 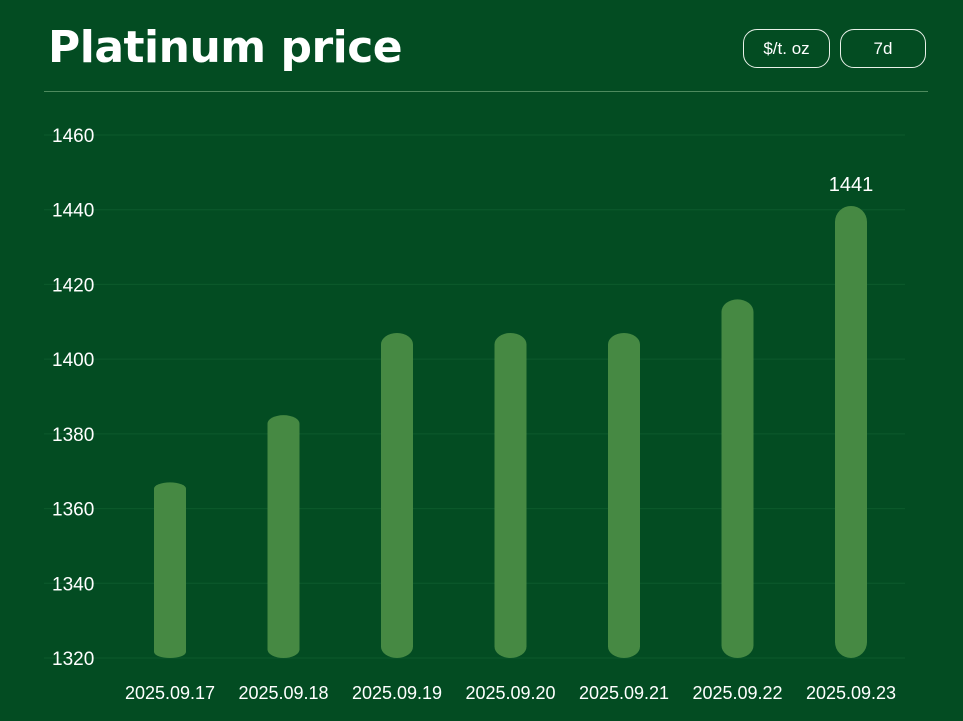 I want to click on bar-2025.09.23, so click(x=851, y=431).